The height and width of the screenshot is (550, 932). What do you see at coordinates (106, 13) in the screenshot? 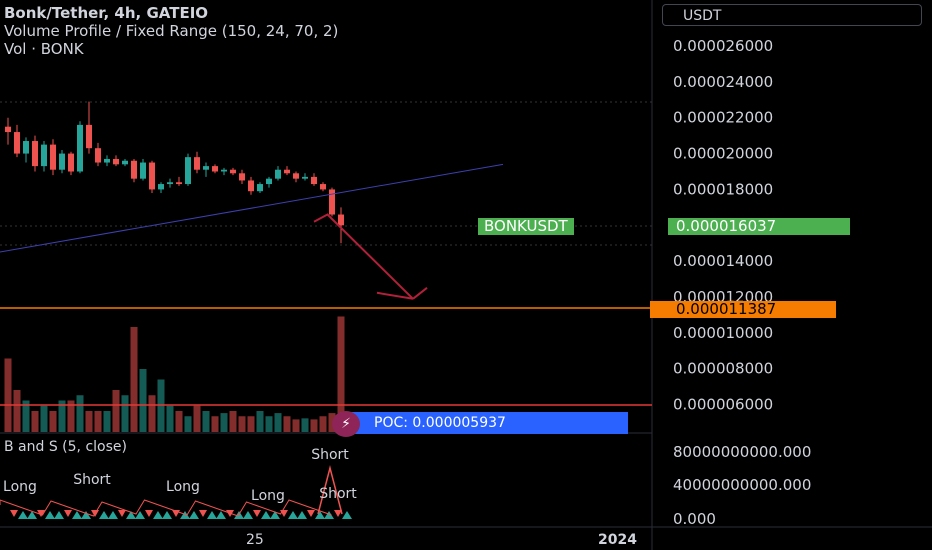
I see `chart-title: Bonk/Tether, 4h, GATEIO` at bounding box center [106, 13].